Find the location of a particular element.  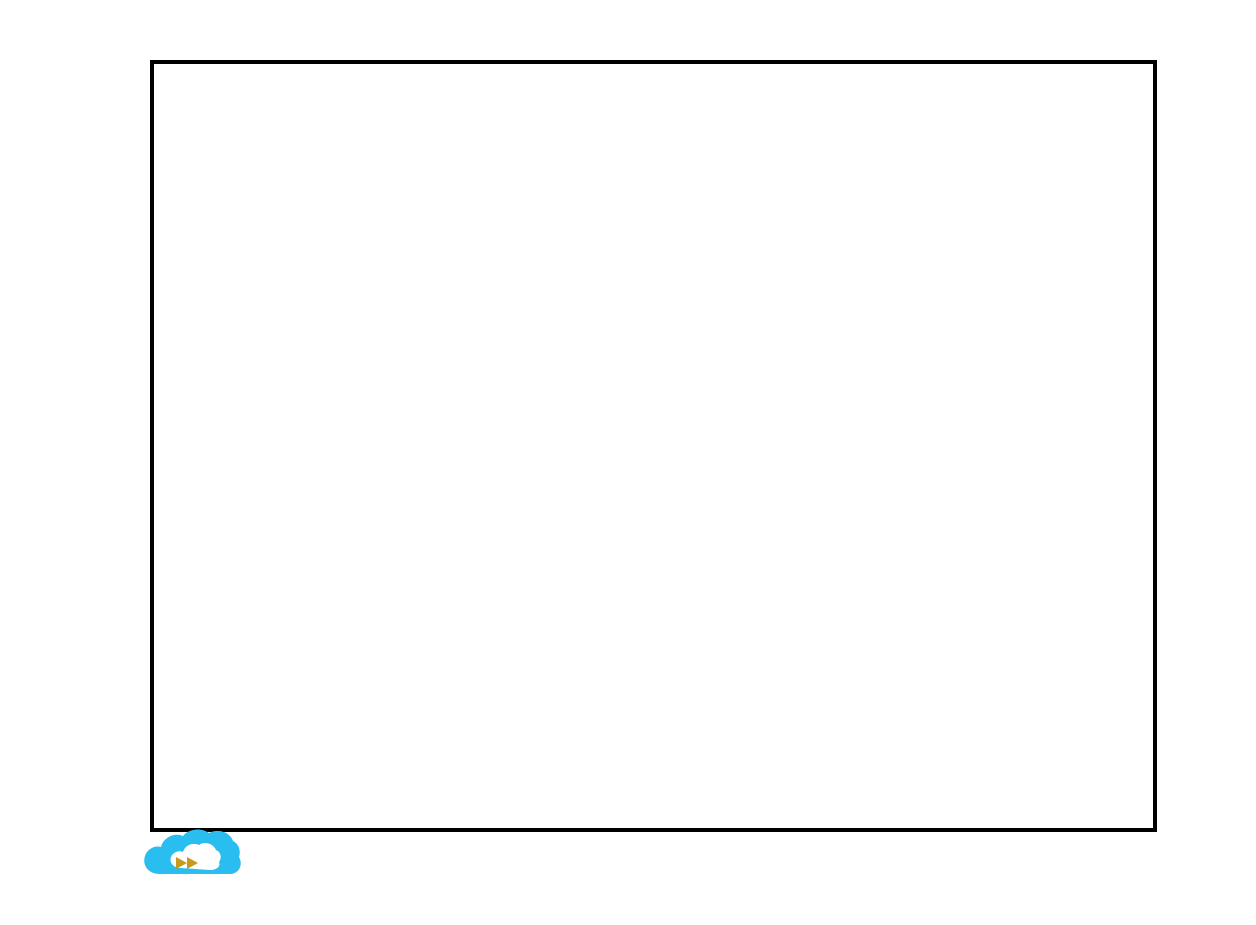

seevccc-logo is located at coordinates (192, 851).